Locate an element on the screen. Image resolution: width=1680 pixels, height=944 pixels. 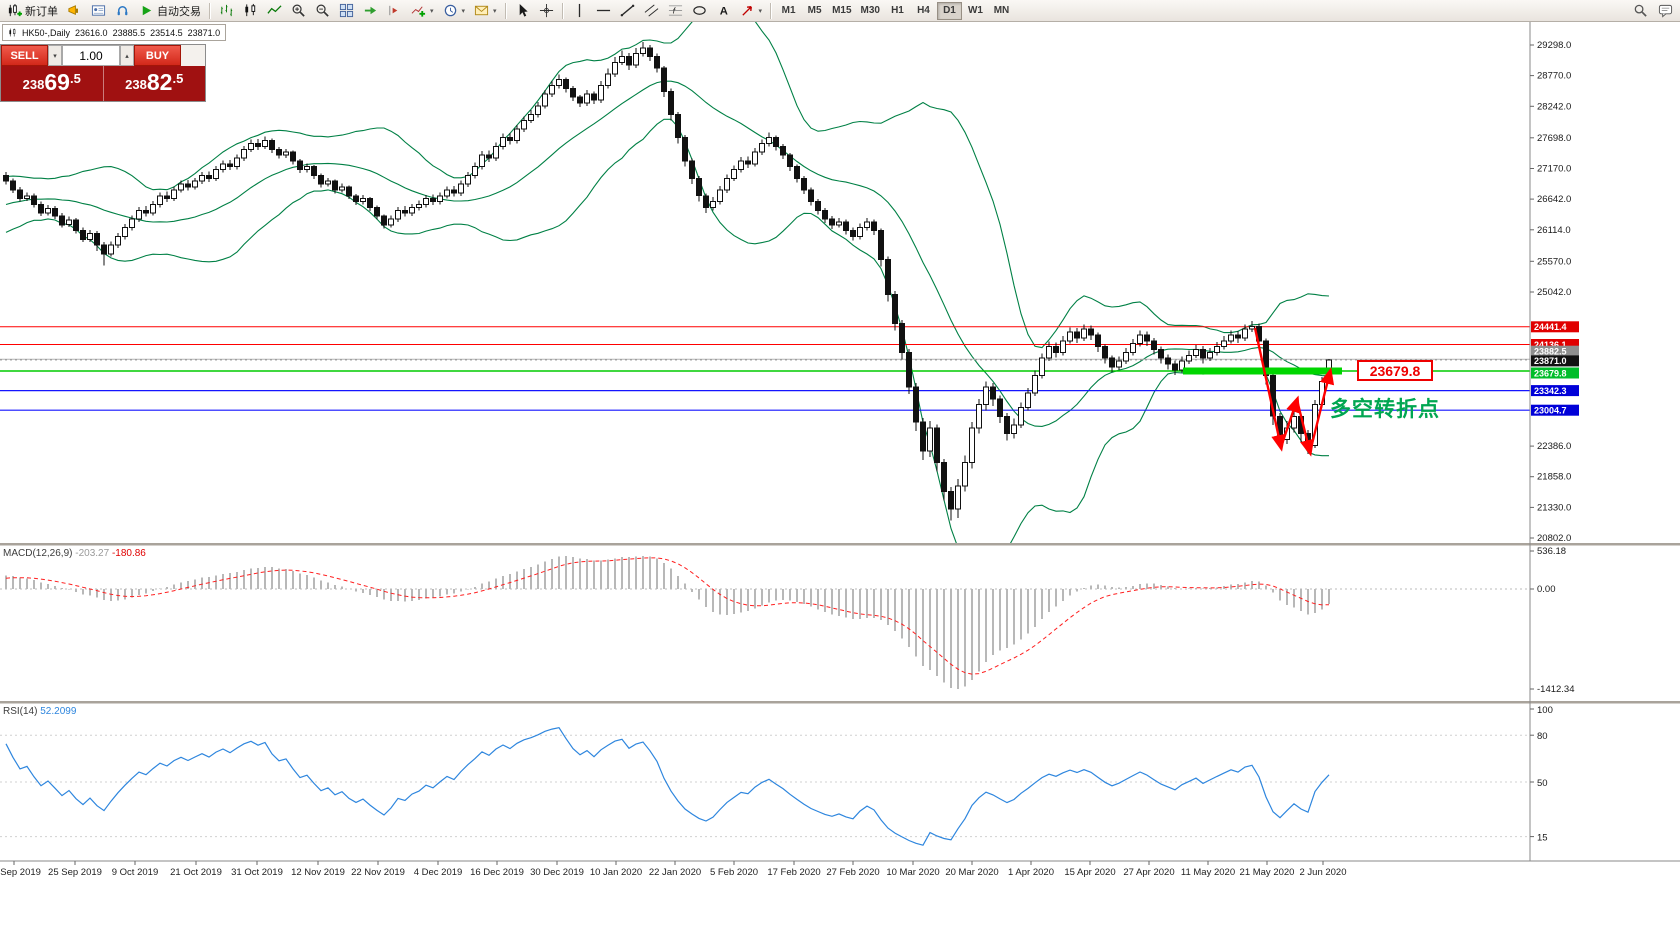
turning-point-annotation: 多空转折点 is located at coordinates (1385, 409).